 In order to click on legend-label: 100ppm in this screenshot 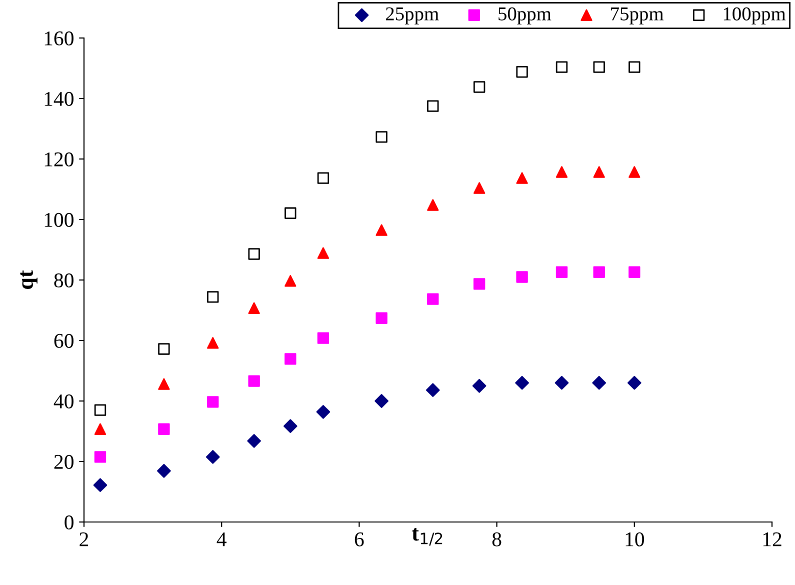, I will do `click(755, 15)`.